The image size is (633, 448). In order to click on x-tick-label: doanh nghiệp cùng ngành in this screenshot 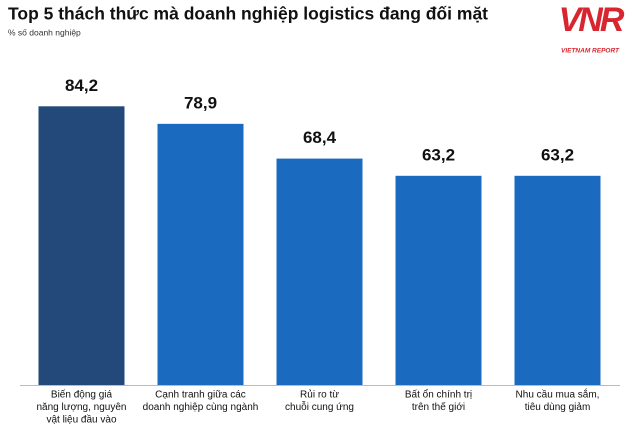, I will do `click(201, 407)`.